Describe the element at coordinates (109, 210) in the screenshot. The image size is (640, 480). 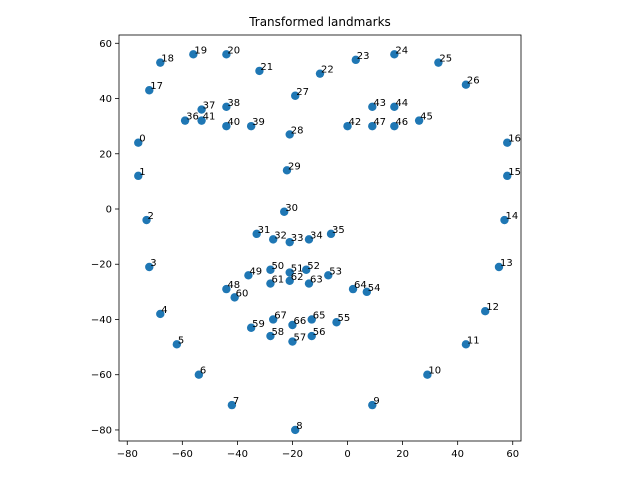
I see `y-tick-label: 0` at that location.